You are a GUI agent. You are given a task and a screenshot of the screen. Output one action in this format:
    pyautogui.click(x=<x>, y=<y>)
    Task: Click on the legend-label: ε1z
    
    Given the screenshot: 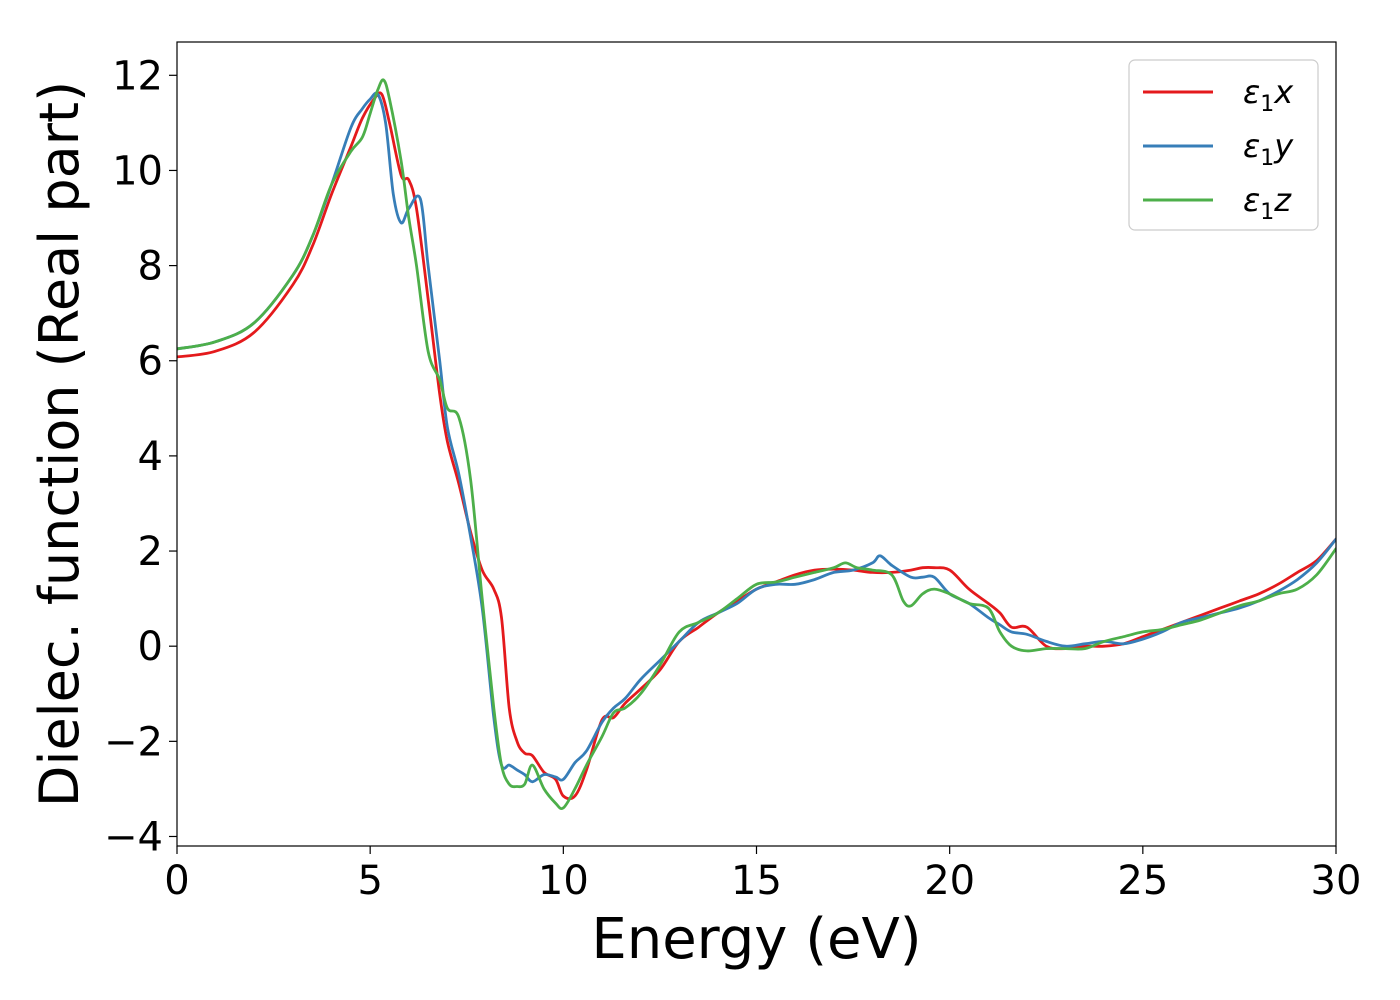 What is the action you would take?
    pyautogui.click(x=1267, y=203)
    